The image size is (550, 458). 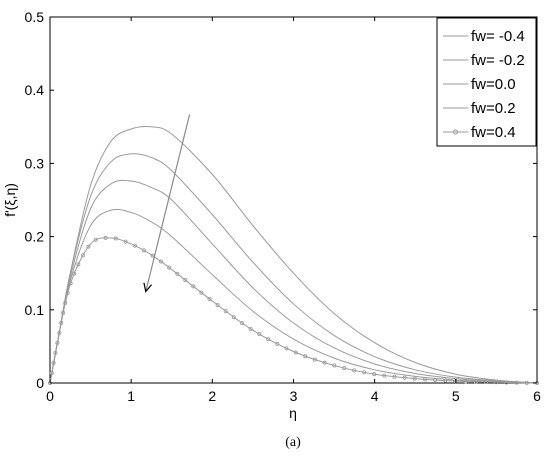 I want to click on annotation-layer, so click(x=167, y=203).